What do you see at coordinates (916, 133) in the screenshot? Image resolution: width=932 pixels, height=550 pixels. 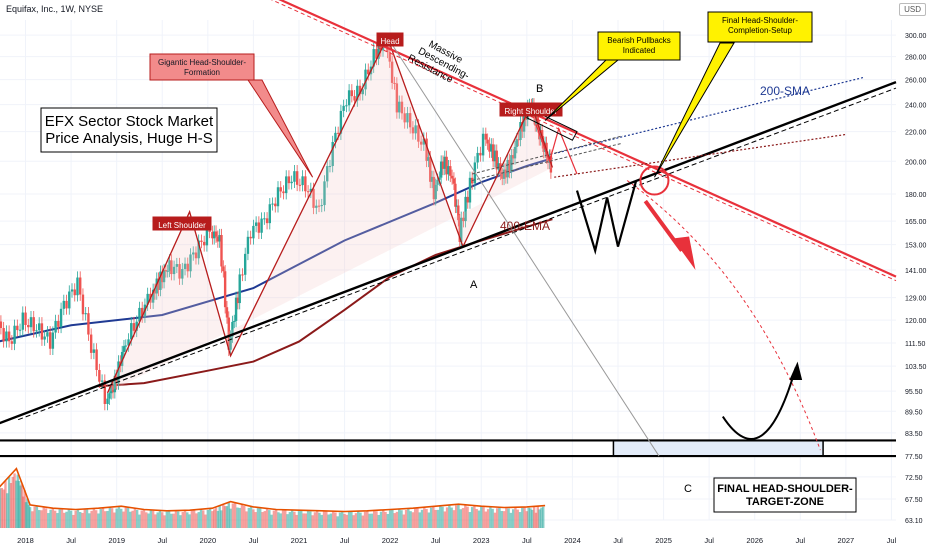 I see `y-tick-label: 220.00` at bounding box center [916, 133].